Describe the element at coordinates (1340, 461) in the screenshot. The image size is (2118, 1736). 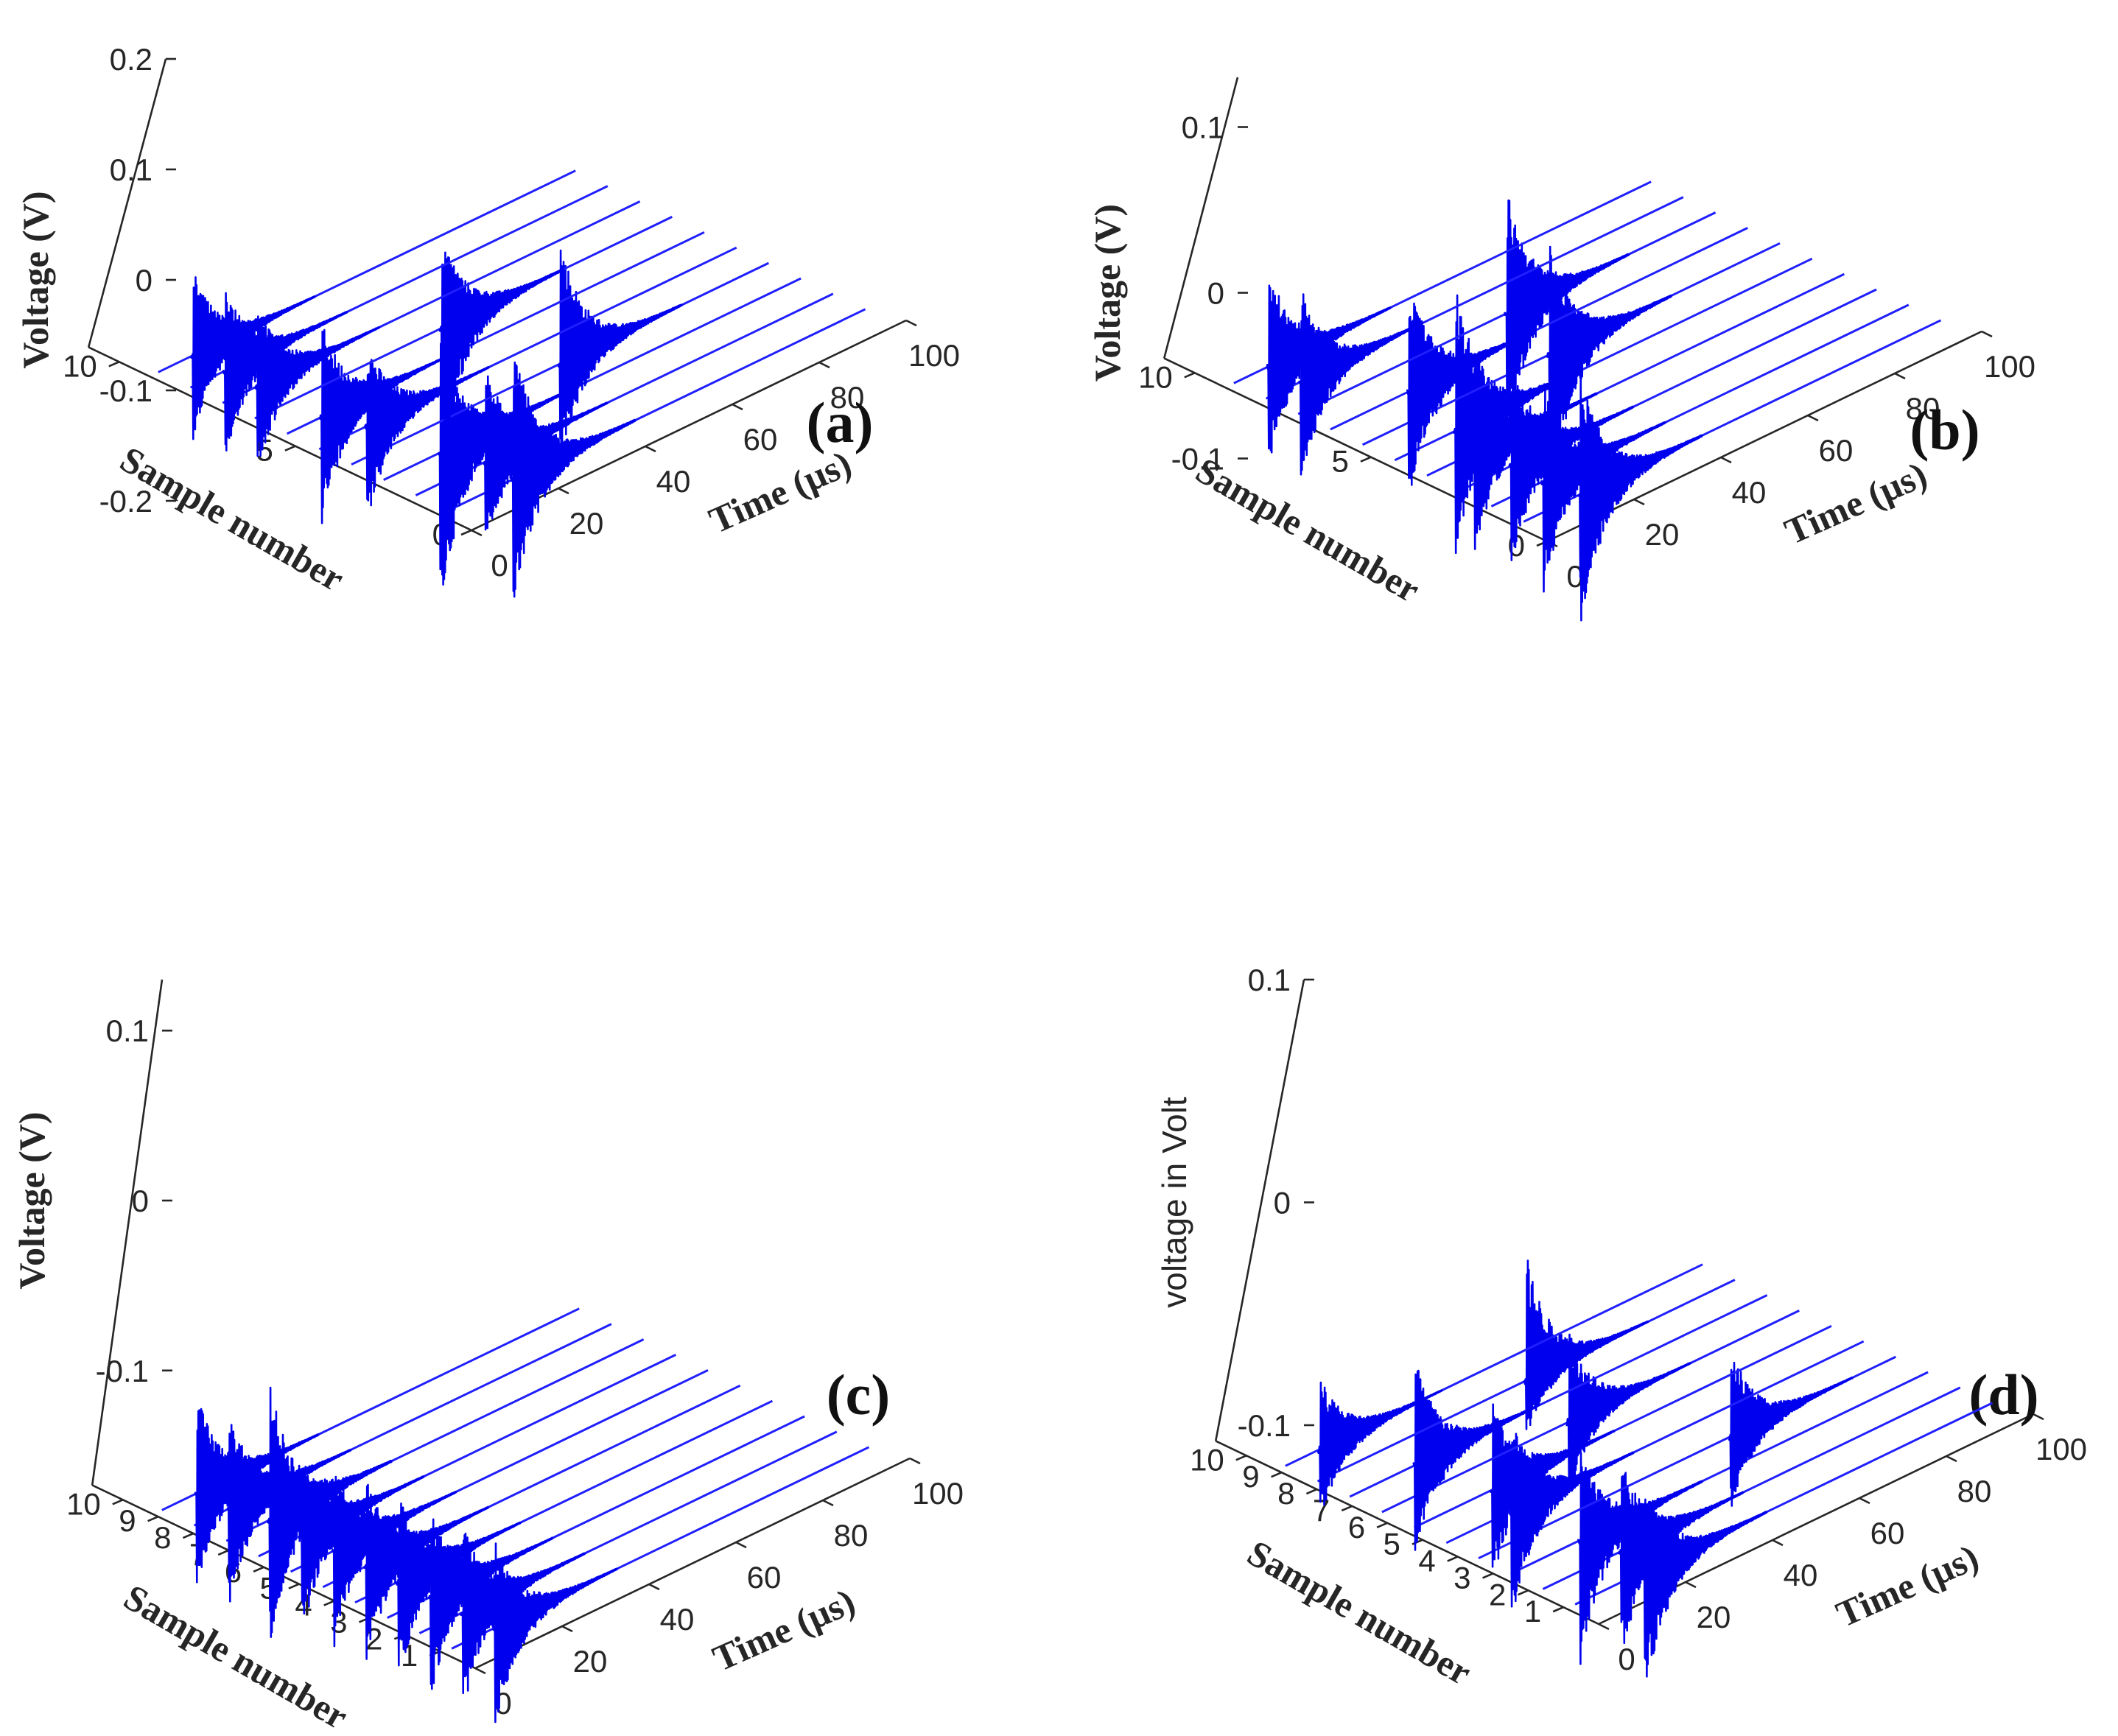
I see `sample-tick-label: 5` at that location.